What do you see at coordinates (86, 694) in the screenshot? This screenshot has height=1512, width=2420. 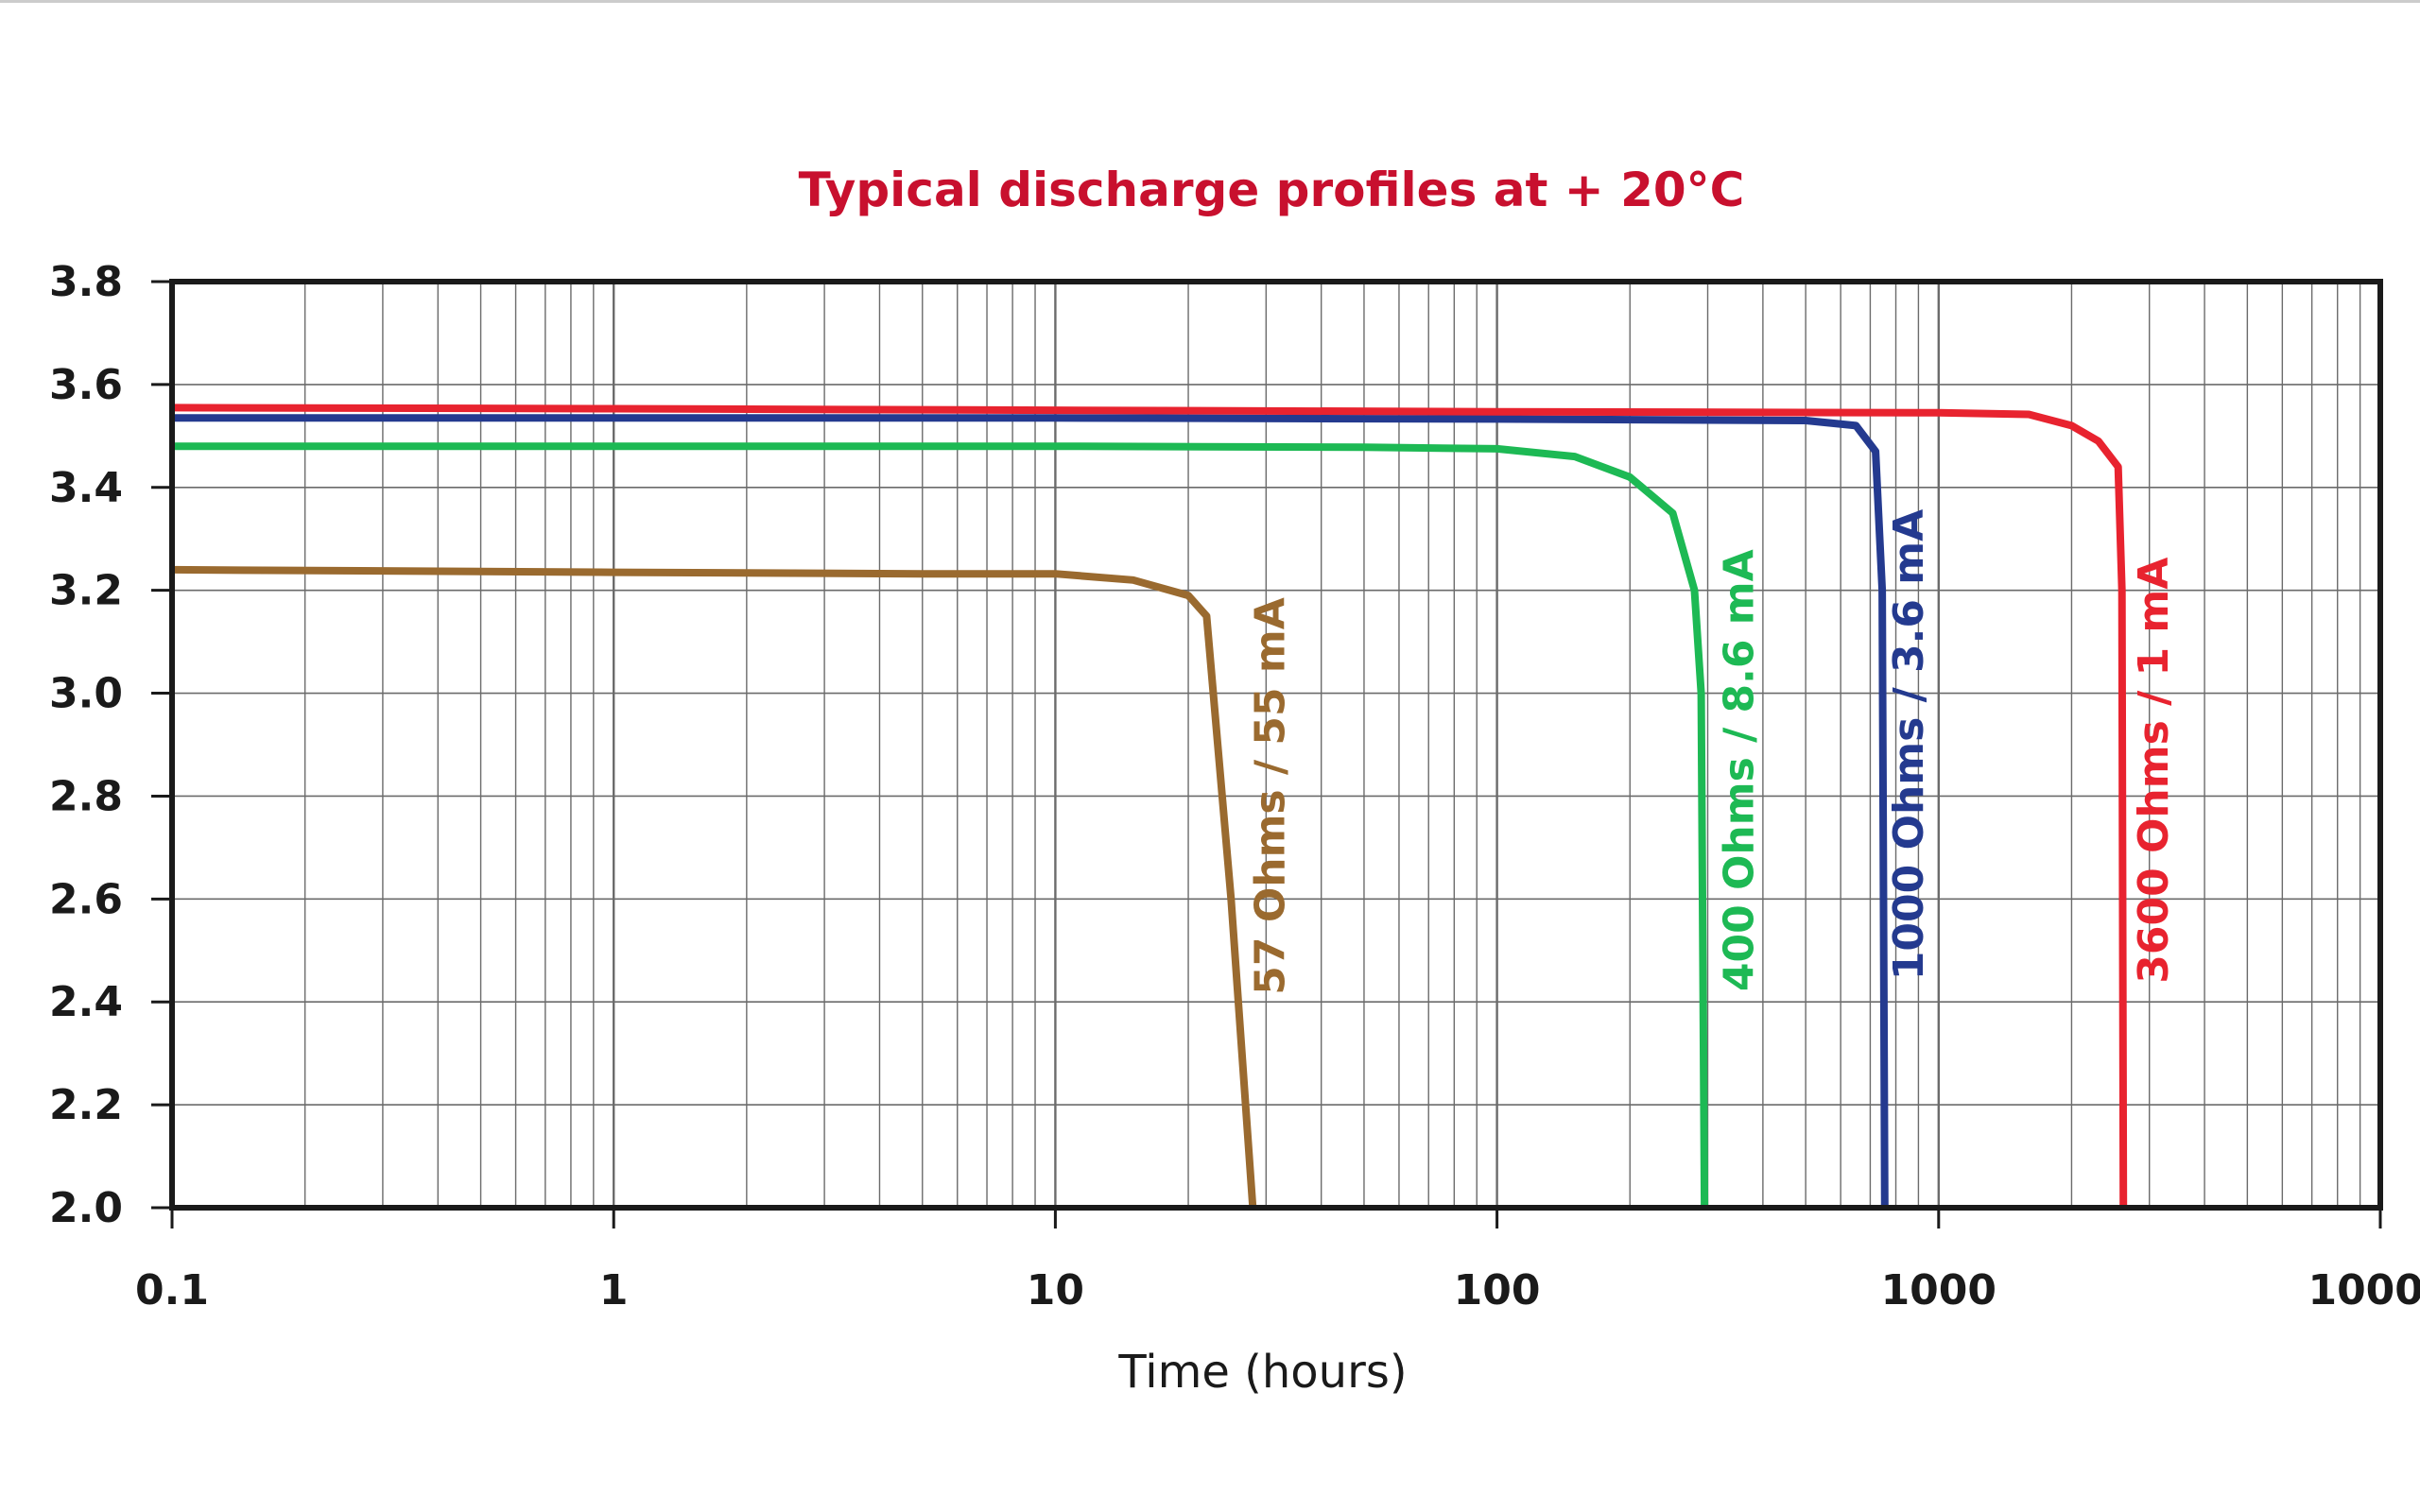 I see `y-tick-label: 3.0` at bounding box center [86, 694].